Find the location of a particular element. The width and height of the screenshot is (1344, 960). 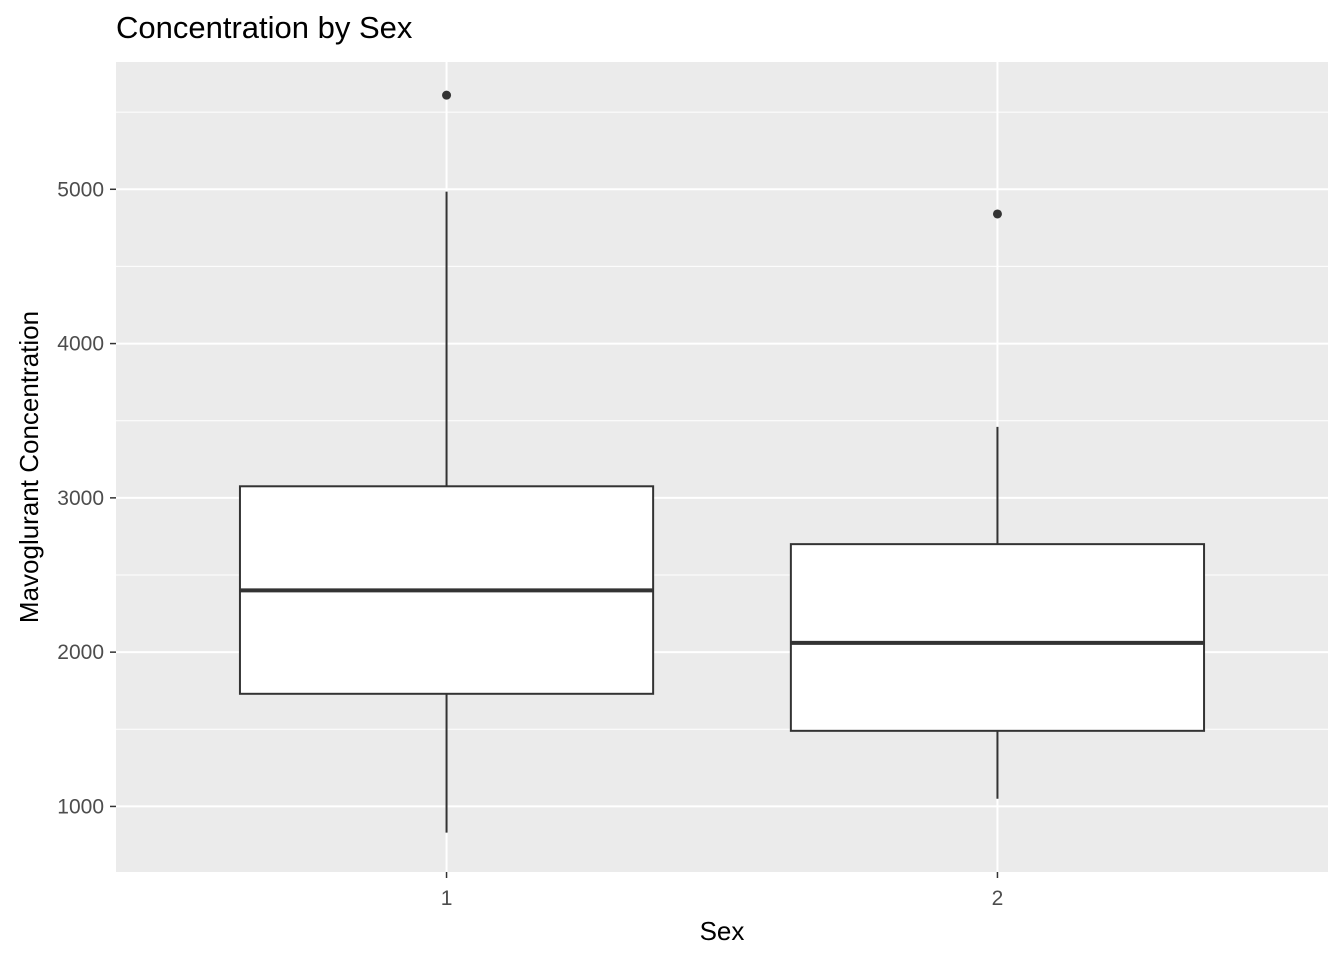

y-axis-title: Mavoglurant Concentration is located at coordinates (29, 467).